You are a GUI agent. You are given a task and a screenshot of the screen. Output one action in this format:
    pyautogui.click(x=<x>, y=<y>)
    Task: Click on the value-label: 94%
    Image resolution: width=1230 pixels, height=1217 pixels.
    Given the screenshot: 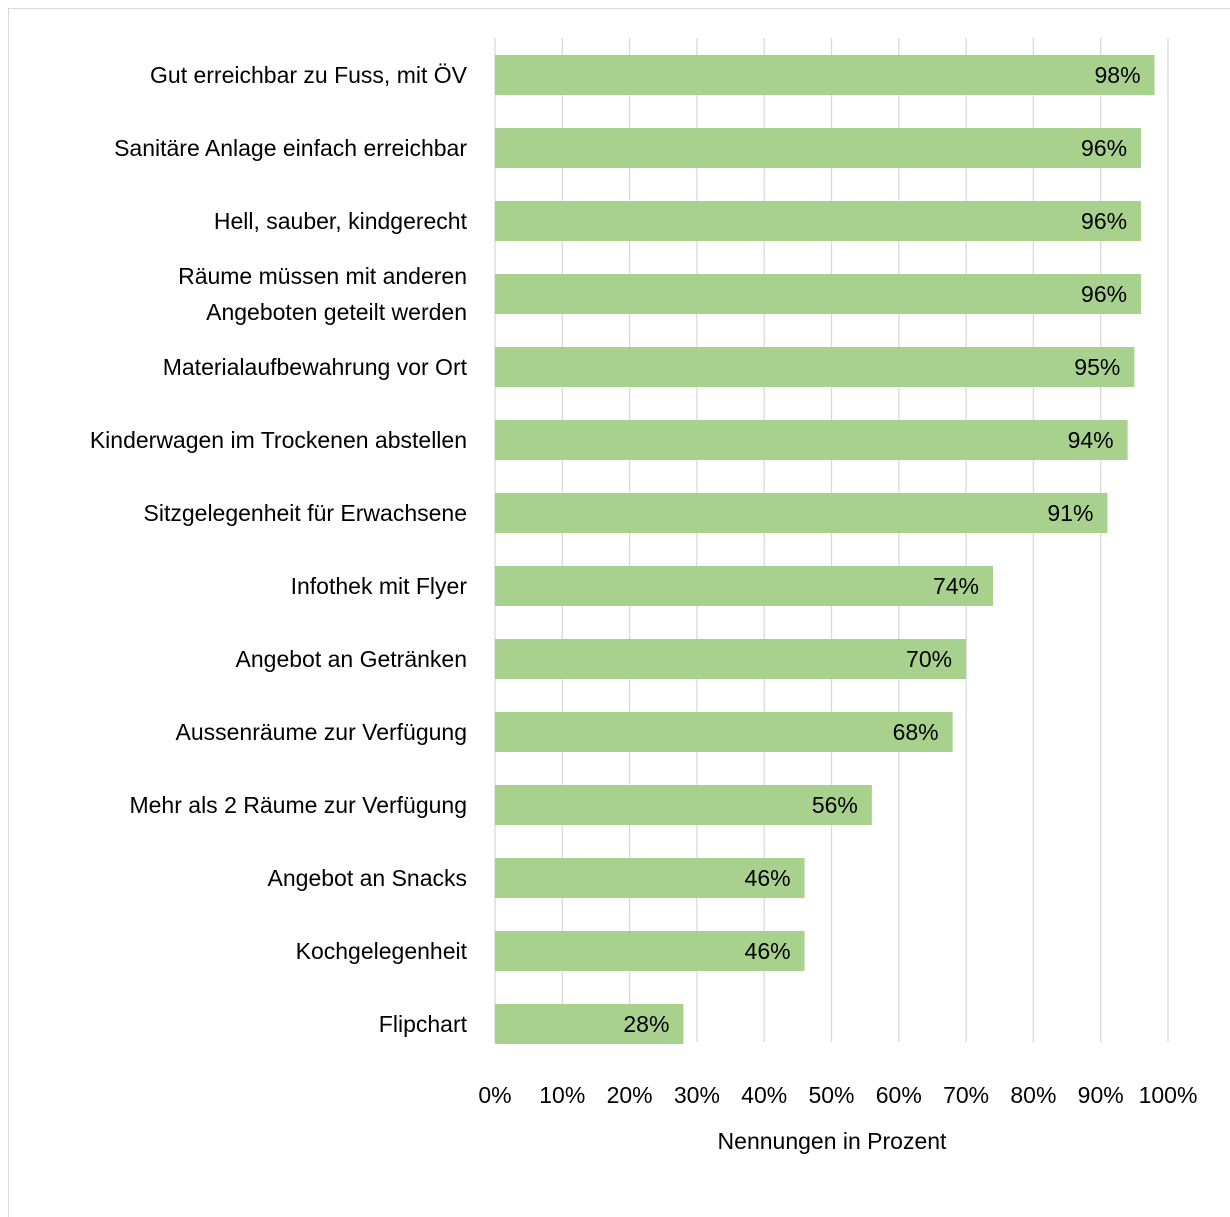 What is the action you would take?
    pyautogui.click(x=1091, y=440)
    